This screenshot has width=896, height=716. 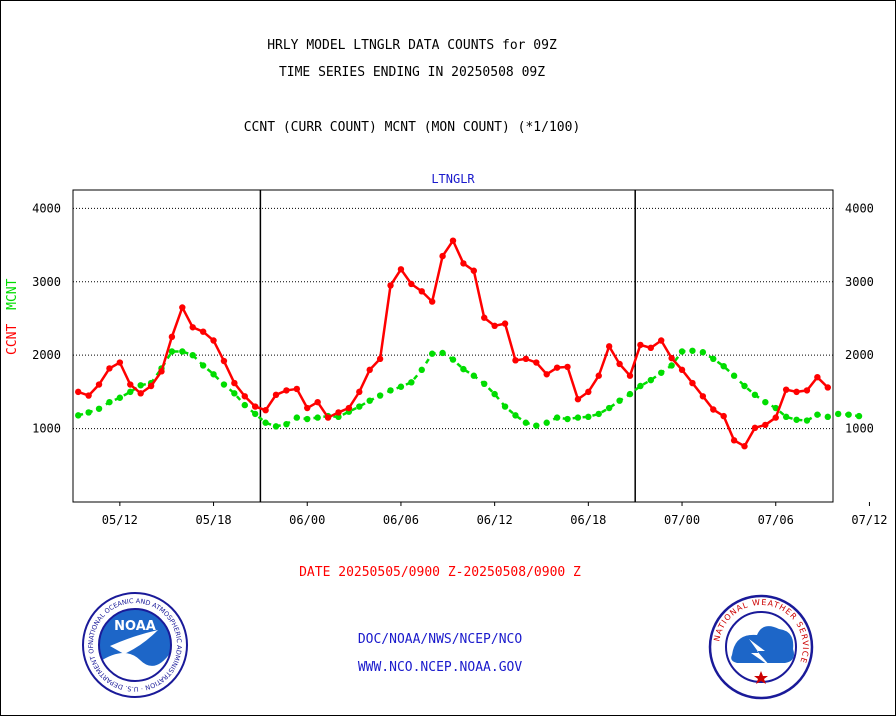 I want to click on x-tick-label-07_12: 07/12, so click(x=869, y=520).